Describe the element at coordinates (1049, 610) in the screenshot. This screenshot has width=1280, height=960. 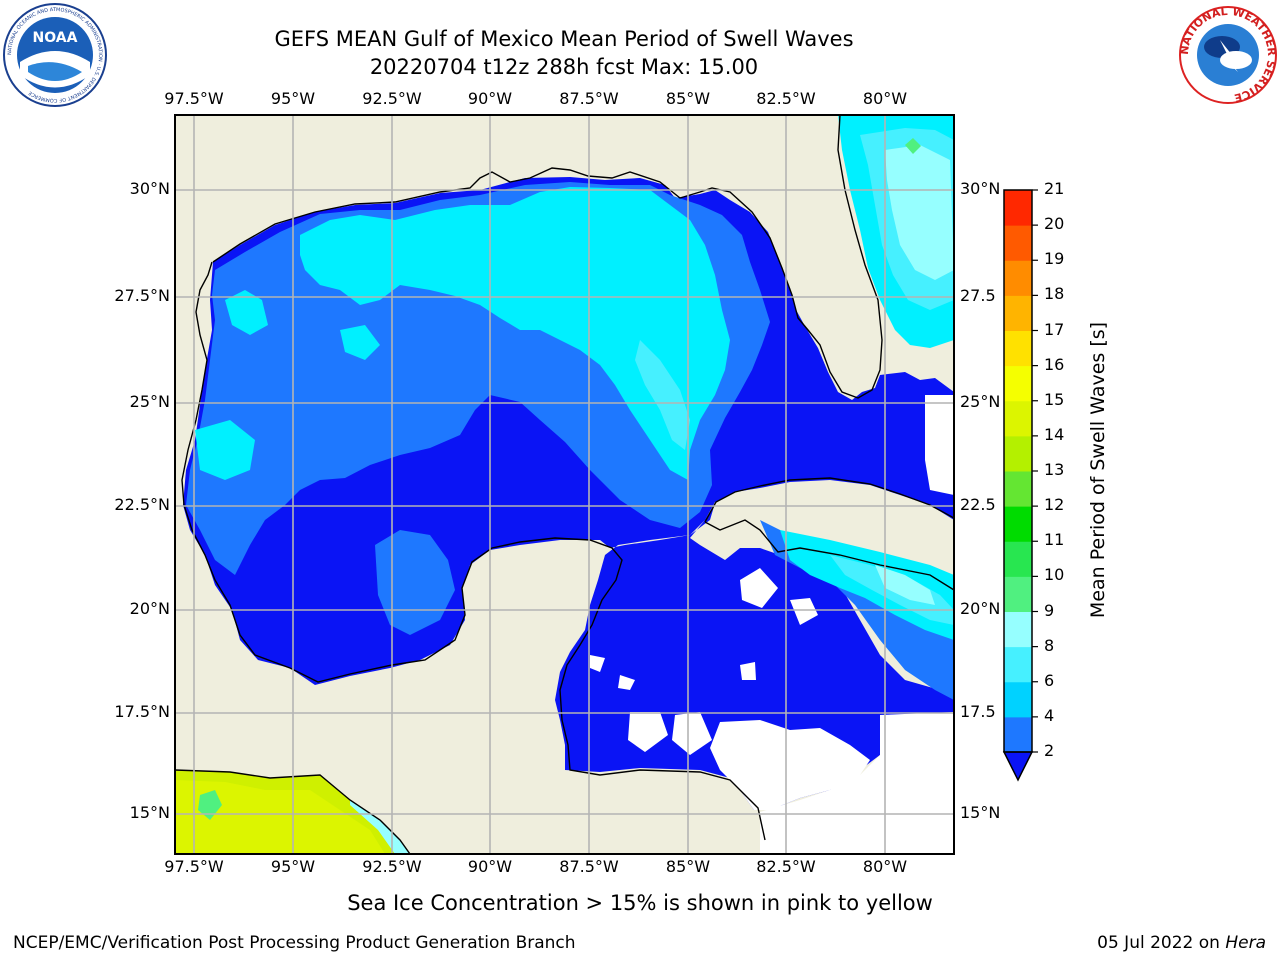
I see `colorbar-tick-label-4: 9` at that location.